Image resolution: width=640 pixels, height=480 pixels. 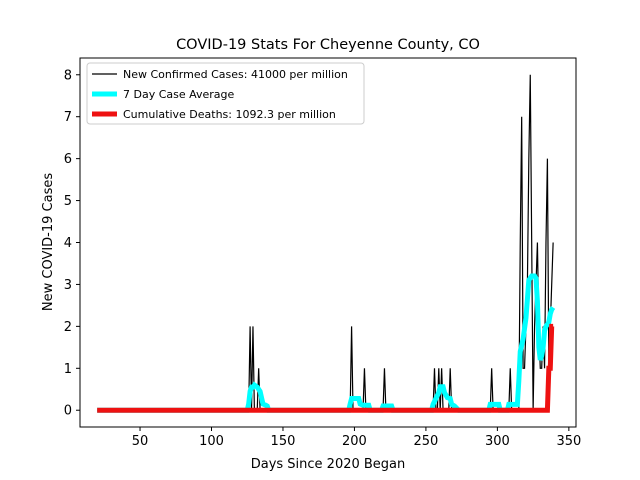 What do you see at coordinates (68, 243) in the screenshot?
I see `y-tick-label: 4` at bounding box center [68, 243].